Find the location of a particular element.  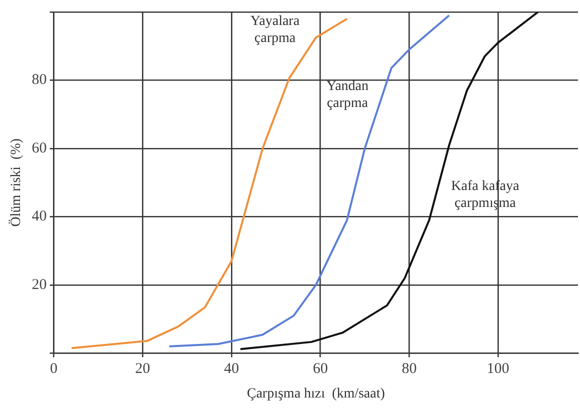

x-axis-title: Çarpışma hızı (km/saat) is located at coordinates (316, 394).